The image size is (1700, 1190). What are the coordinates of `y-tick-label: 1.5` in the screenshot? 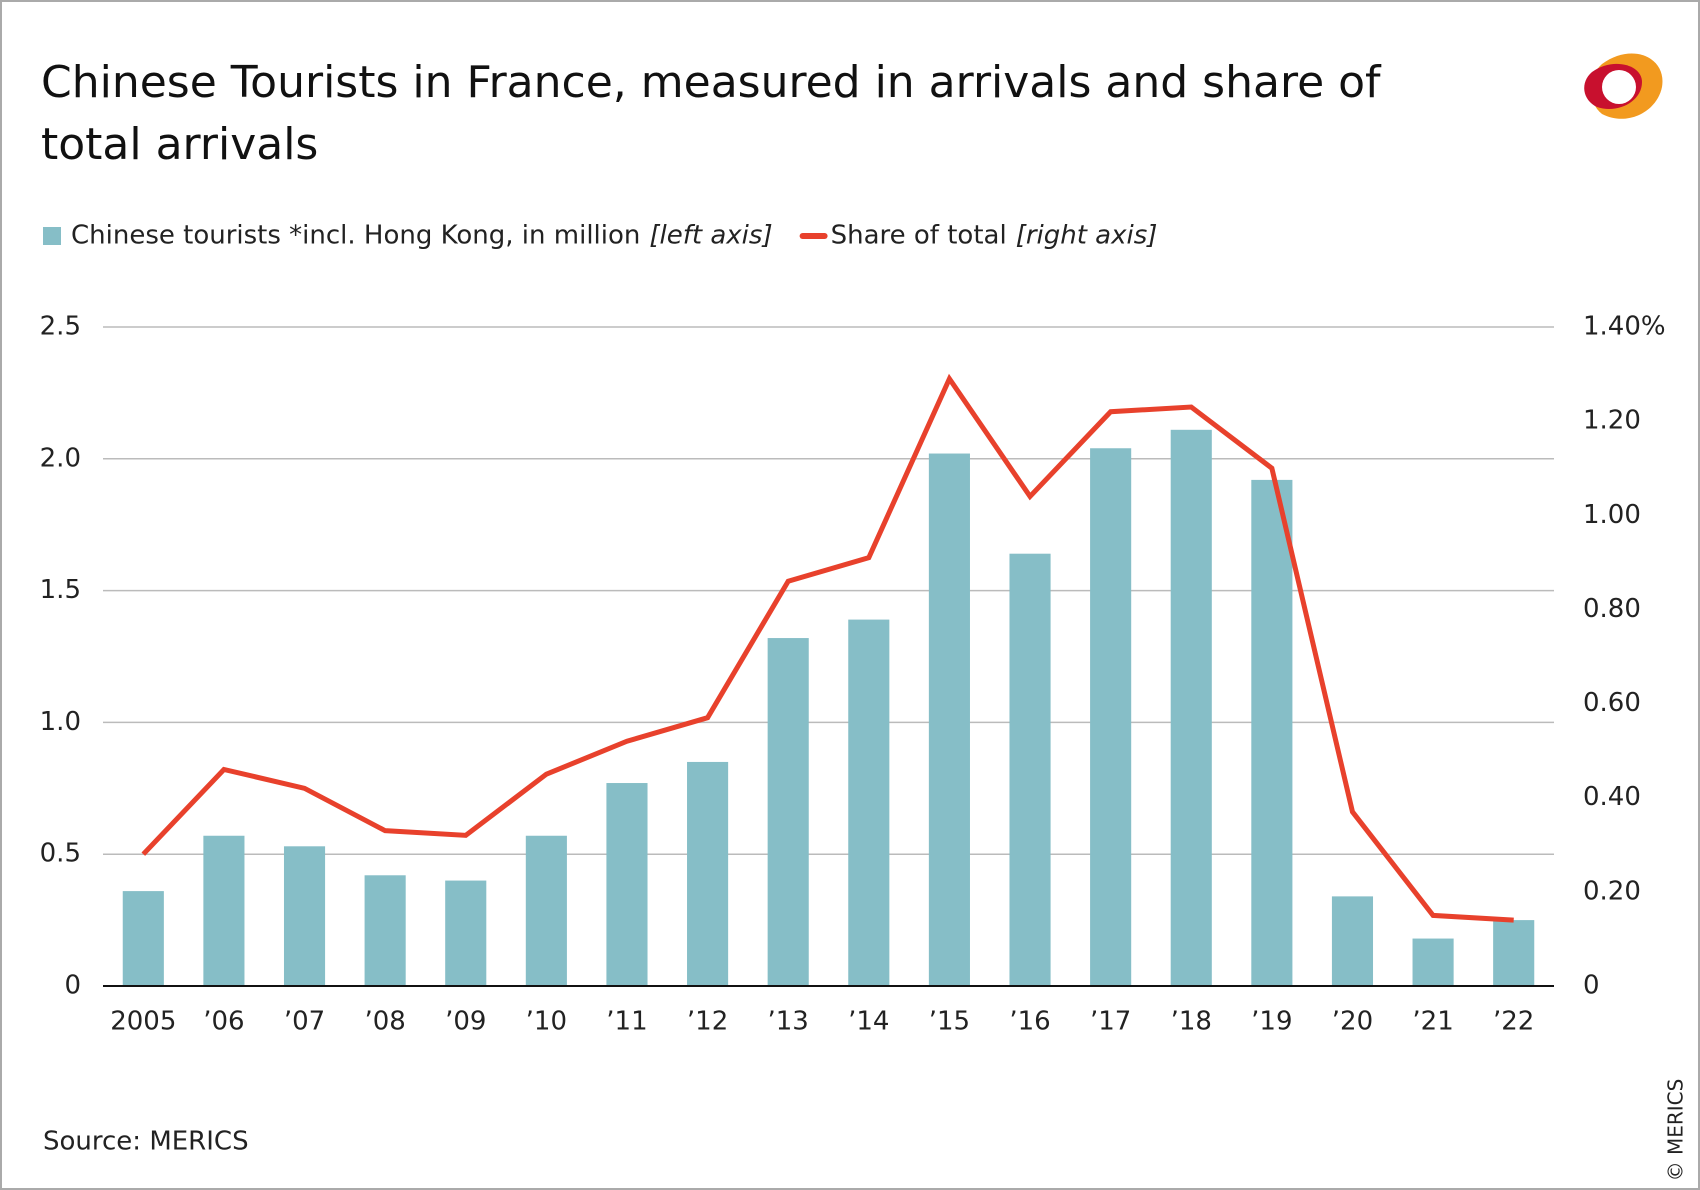 It's located at (60, 590).